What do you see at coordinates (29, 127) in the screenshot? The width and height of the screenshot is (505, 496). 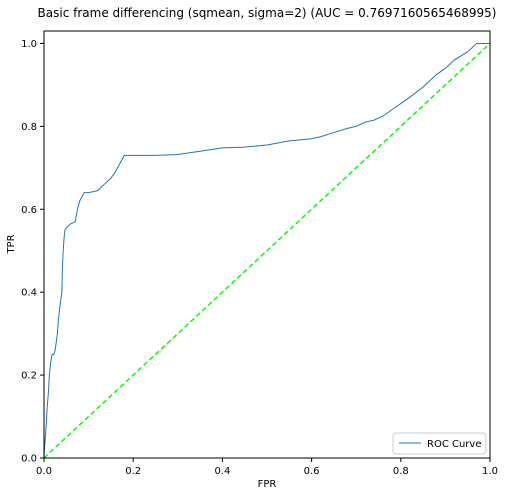 I see `y-tick-label: 0.8` at bounding box center [29, 127].